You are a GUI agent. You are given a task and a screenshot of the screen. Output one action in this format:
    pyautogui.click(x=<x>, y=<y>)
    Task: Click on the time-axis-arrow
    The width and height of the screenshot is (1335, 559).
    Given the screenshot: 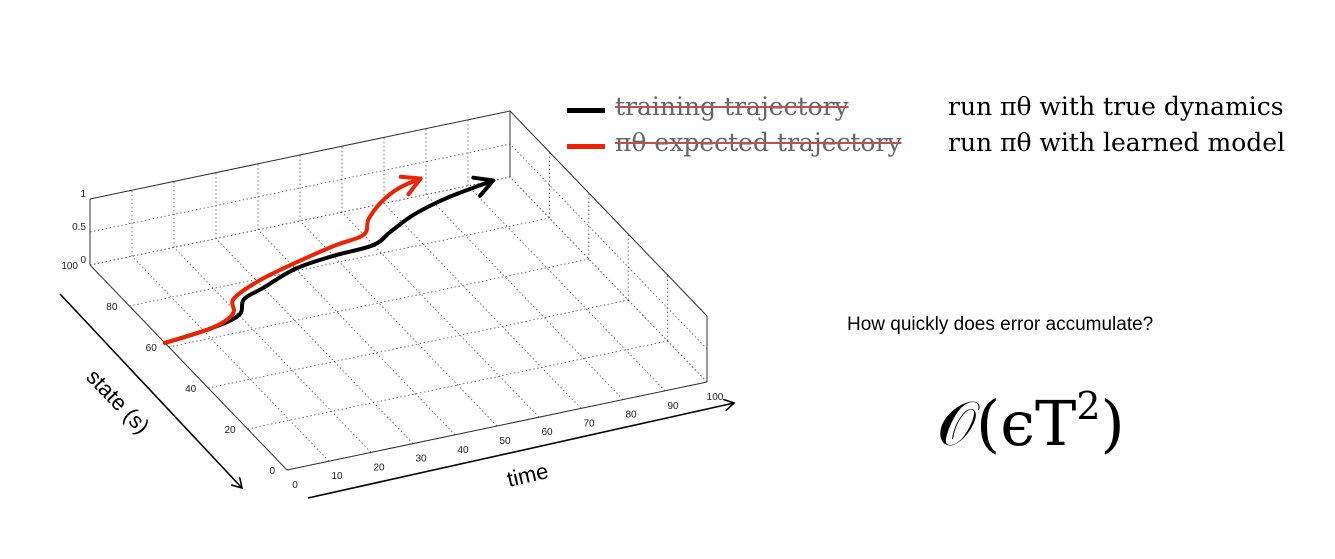 What is the action you would take?
    pyautogui.click(x=520, y=451)
    